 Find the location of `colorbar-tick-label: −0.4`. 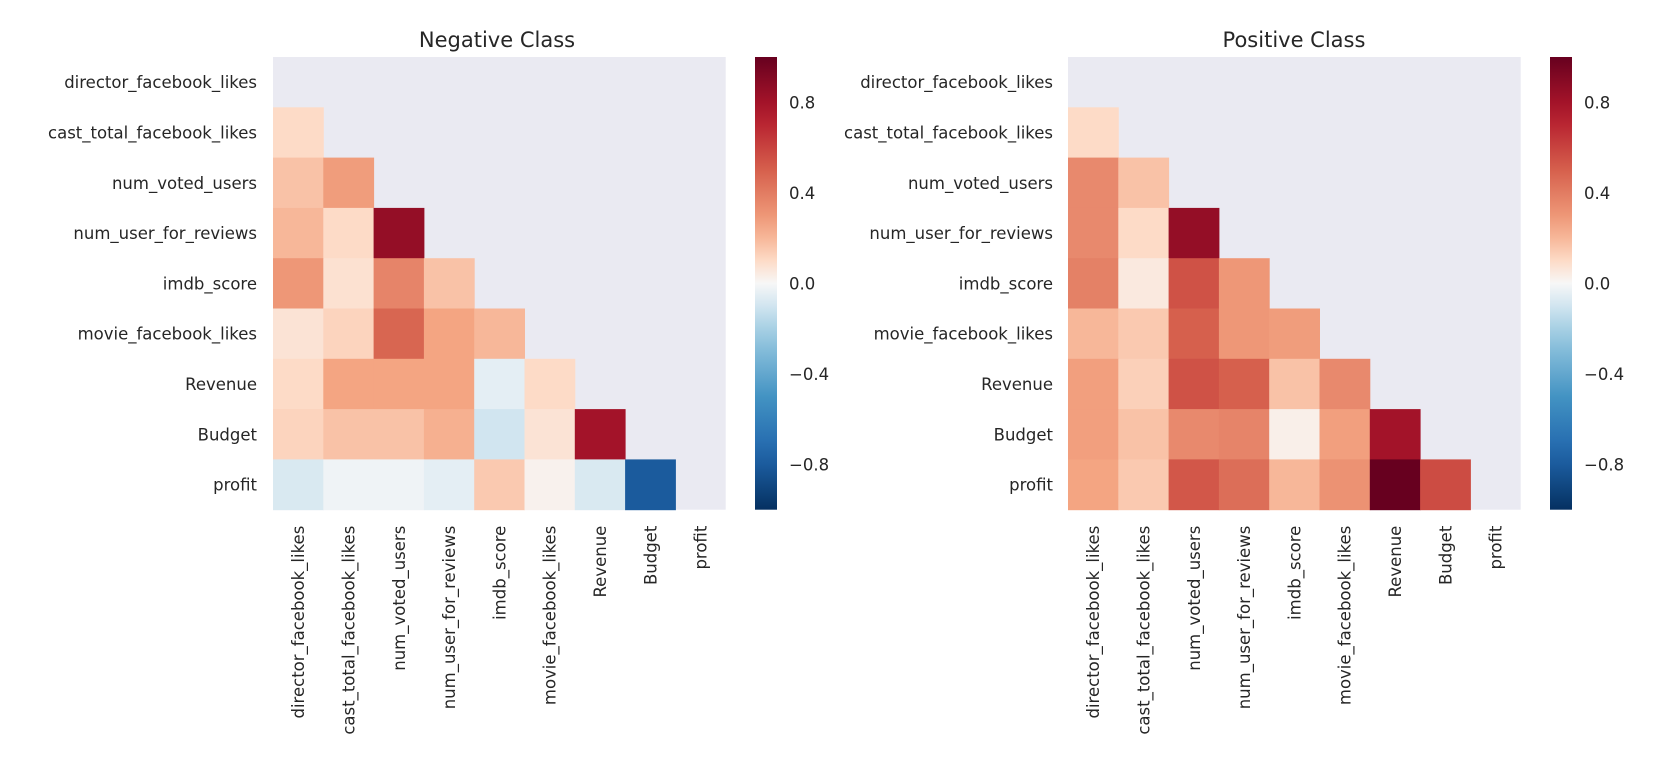

colorbar-tick-label: −0.4 is located at coordinates (809, 374).